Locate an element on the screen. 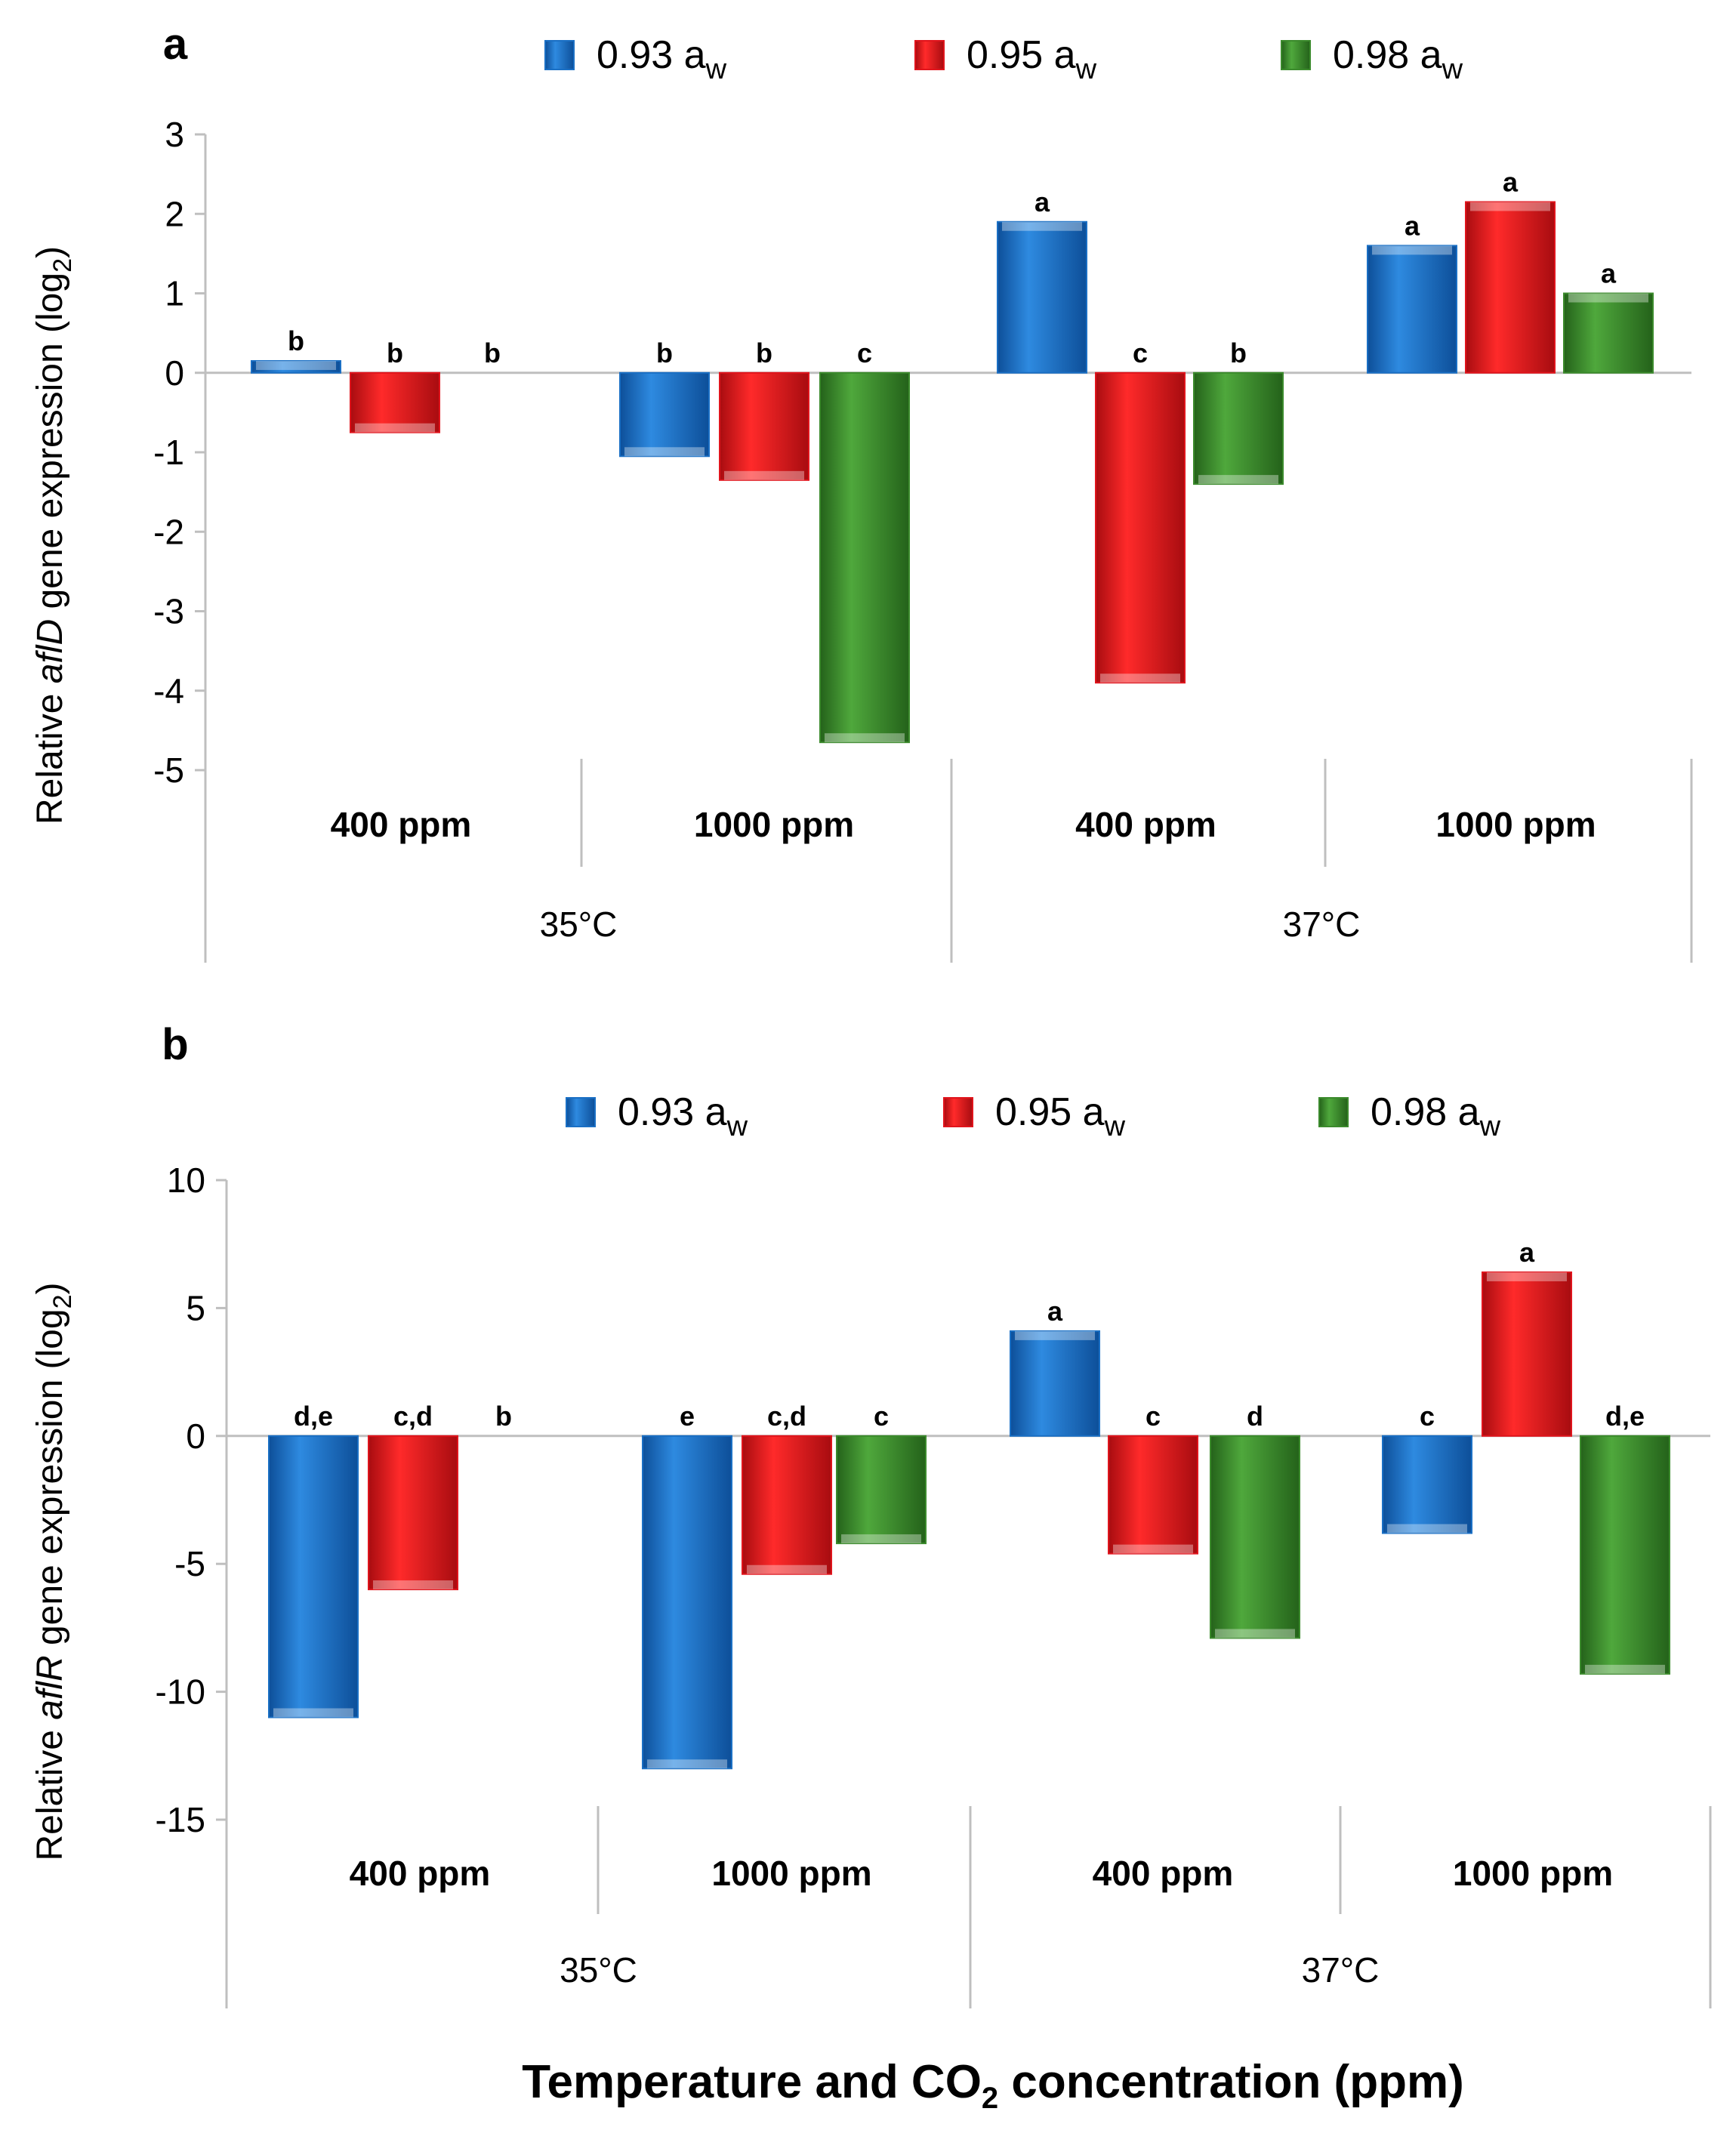 The width and height of the screenshot is (1736, 2130). legend-label: 0.98 aw is located at coordinates (1398, 59).